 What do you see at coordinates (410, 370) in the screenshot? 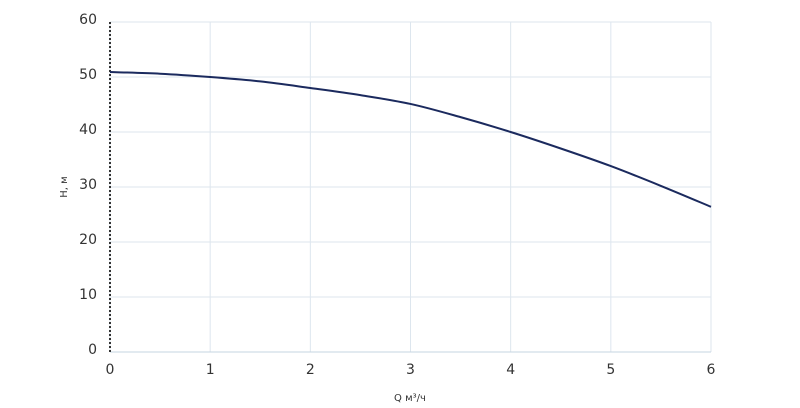
I see `x-tick-label: 3` at bounding box center [410, 370].